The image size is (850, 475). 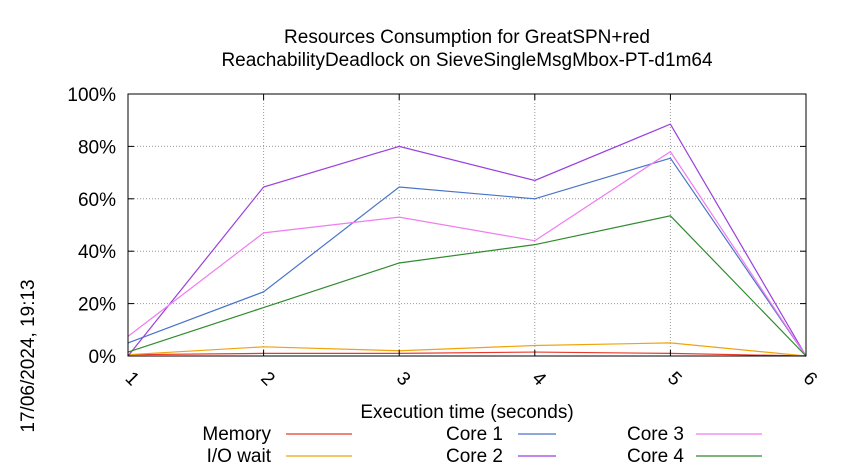 I want to click on timestamp-label: 17/06/2024, 19:13, so click(x=28, y=355).